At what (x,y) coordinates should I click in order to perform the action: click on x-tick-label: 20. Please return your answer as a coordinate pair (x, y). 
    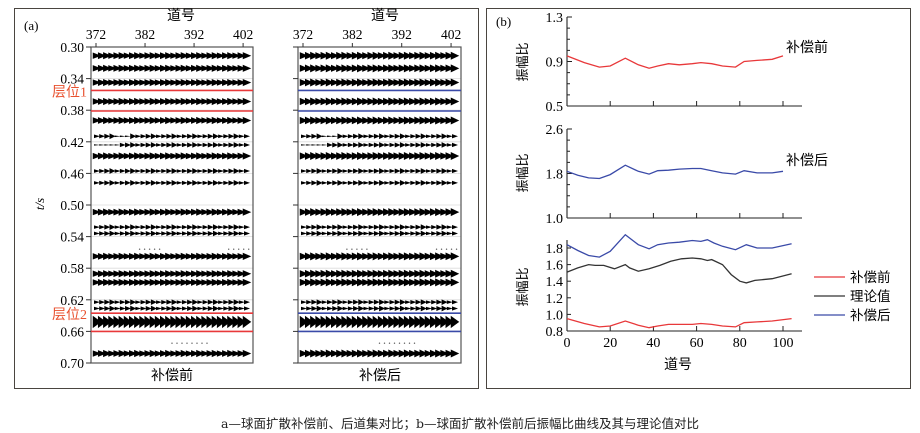
    Looking at the image, I should click on (610, 343).